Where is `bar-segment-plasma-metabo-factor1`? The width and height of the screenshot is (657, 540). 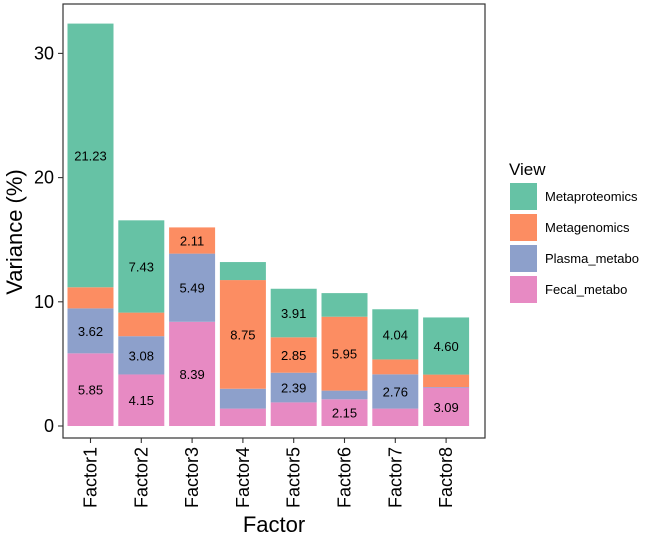
bar-segment-plasma-metabo-factor1 is located at coordinates (90, 331).